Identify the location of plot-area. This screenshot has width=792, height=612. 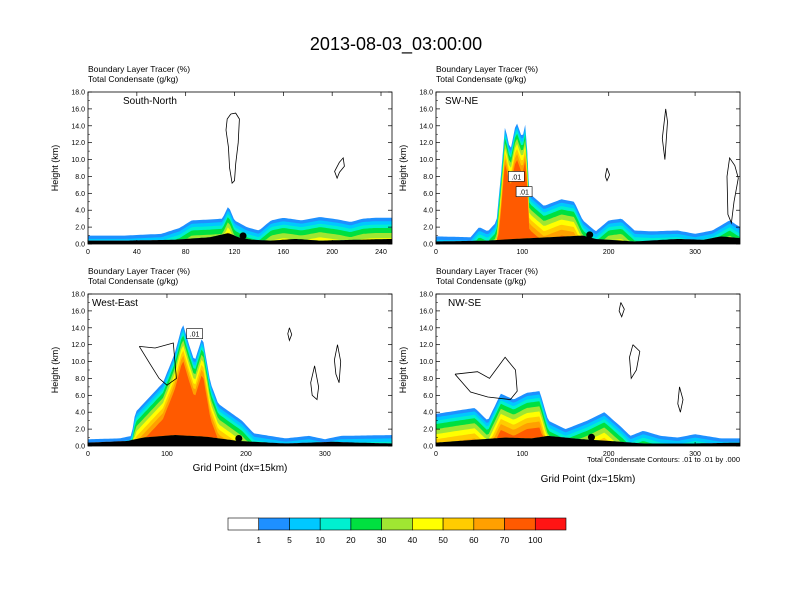
(240, 178).